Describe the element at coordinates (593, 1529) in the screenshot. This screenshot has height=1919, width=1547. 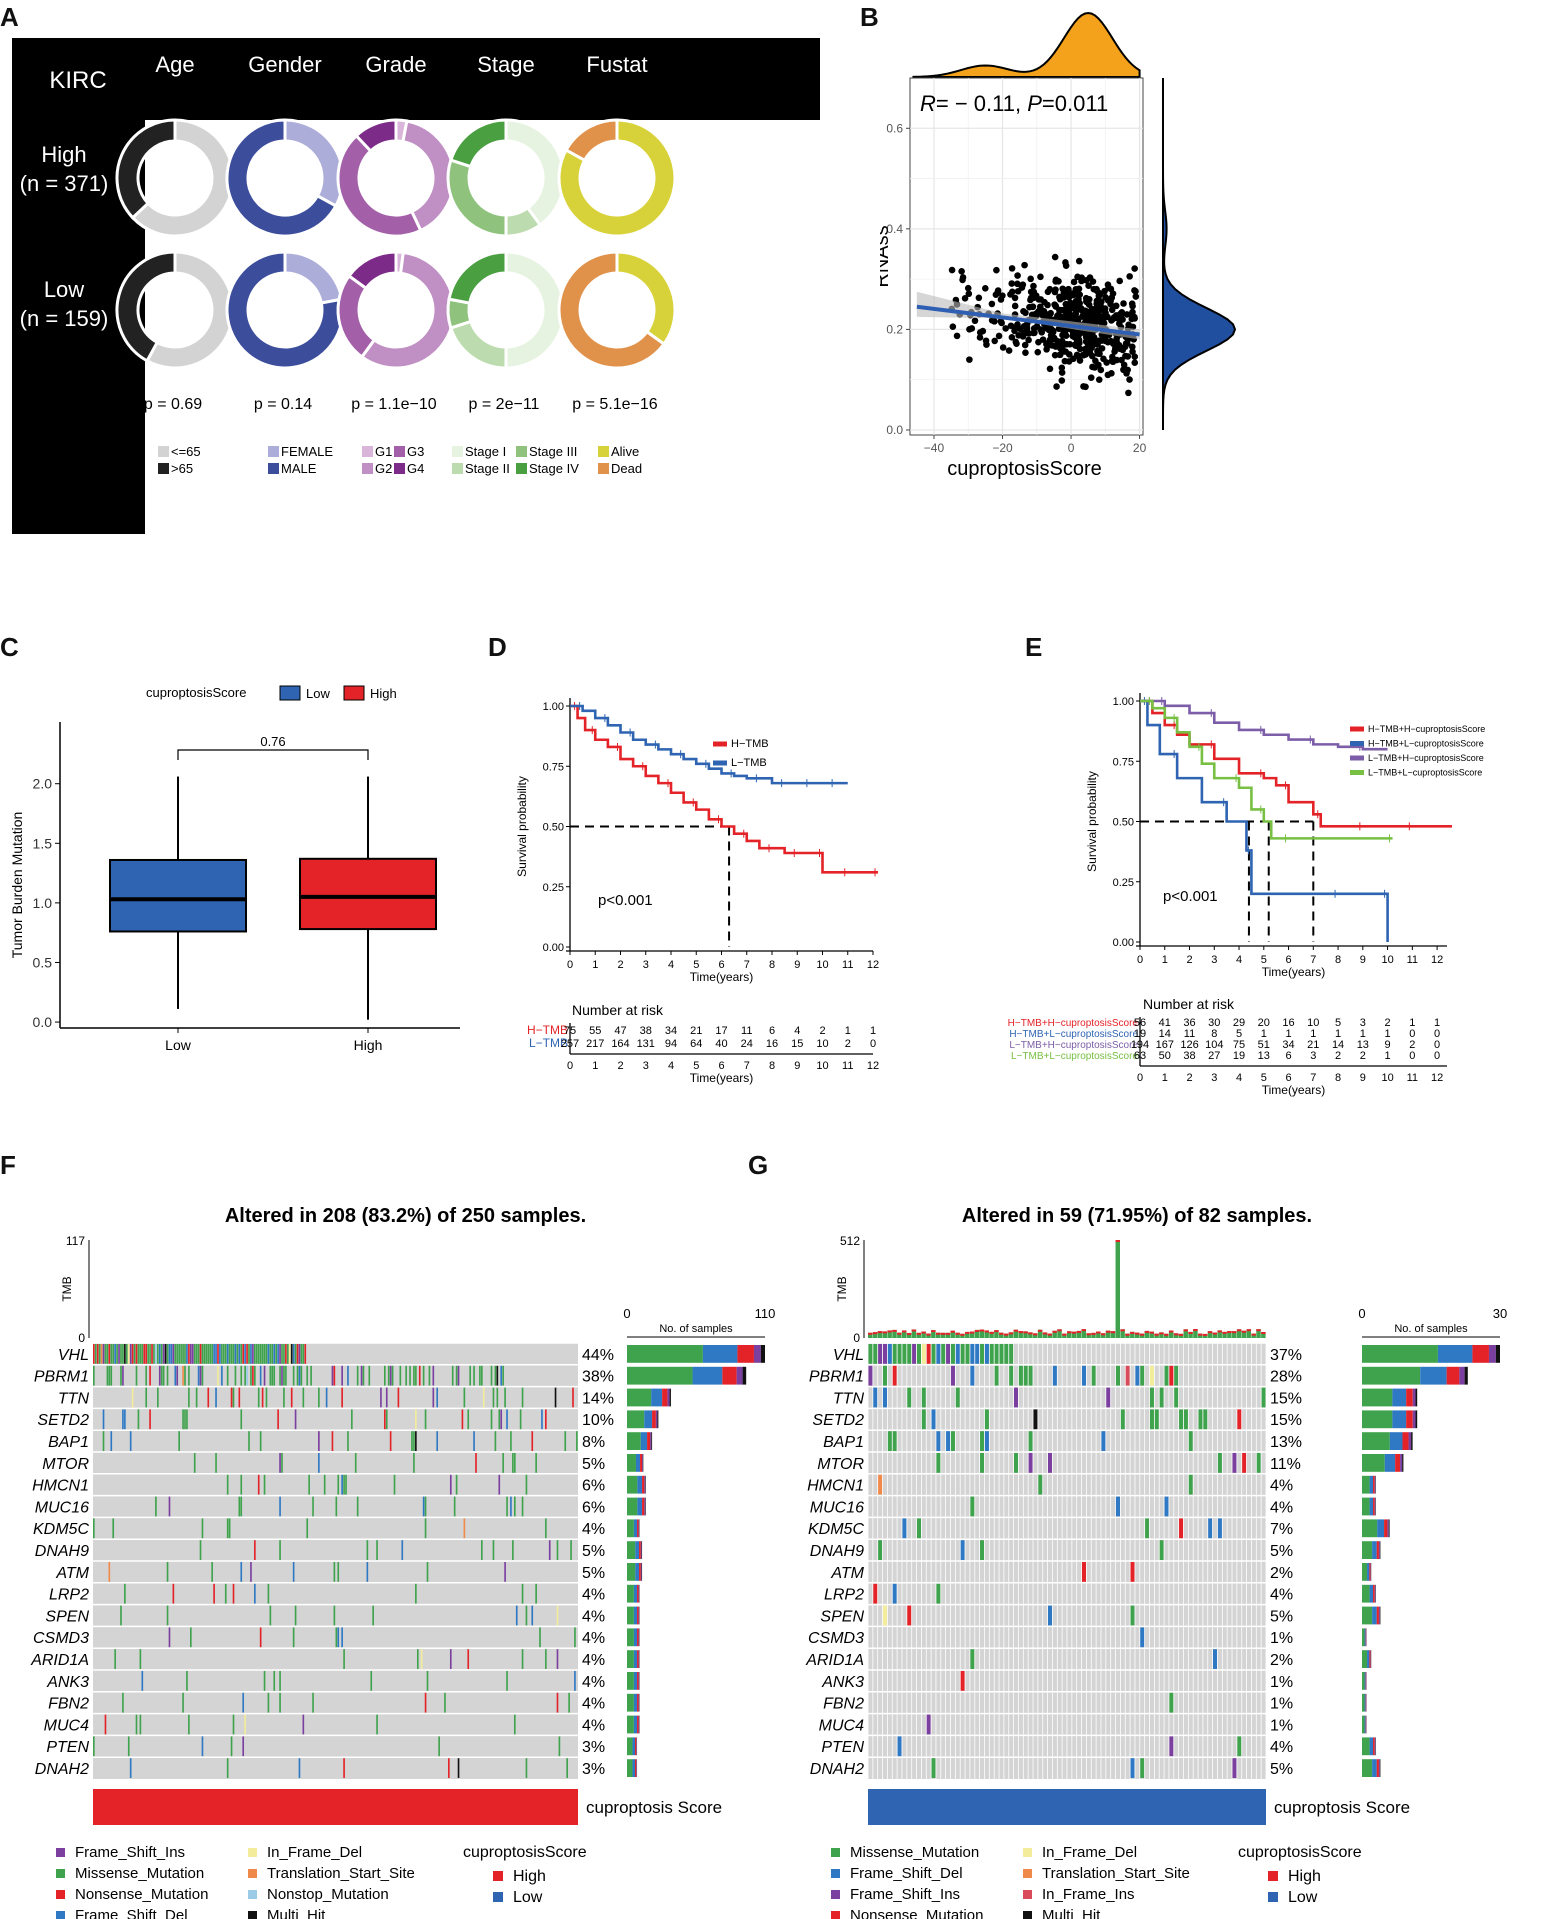
I see `gene-percent-kdm5c: 4%` at that location.